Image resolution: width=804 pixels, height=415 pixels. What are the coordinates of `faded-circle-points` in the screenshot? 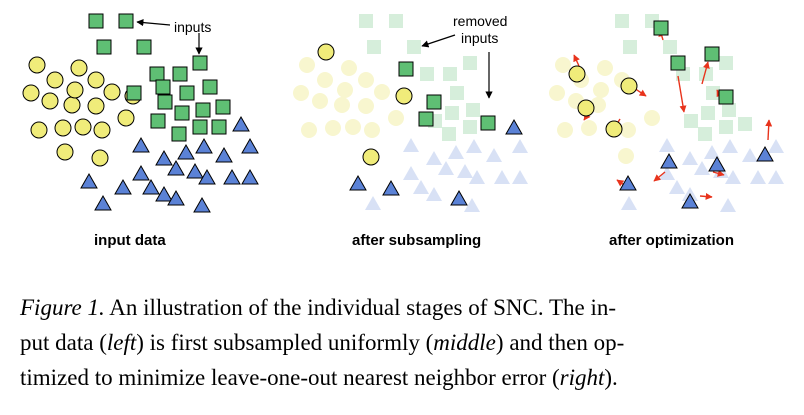 It's located at (348, 97).